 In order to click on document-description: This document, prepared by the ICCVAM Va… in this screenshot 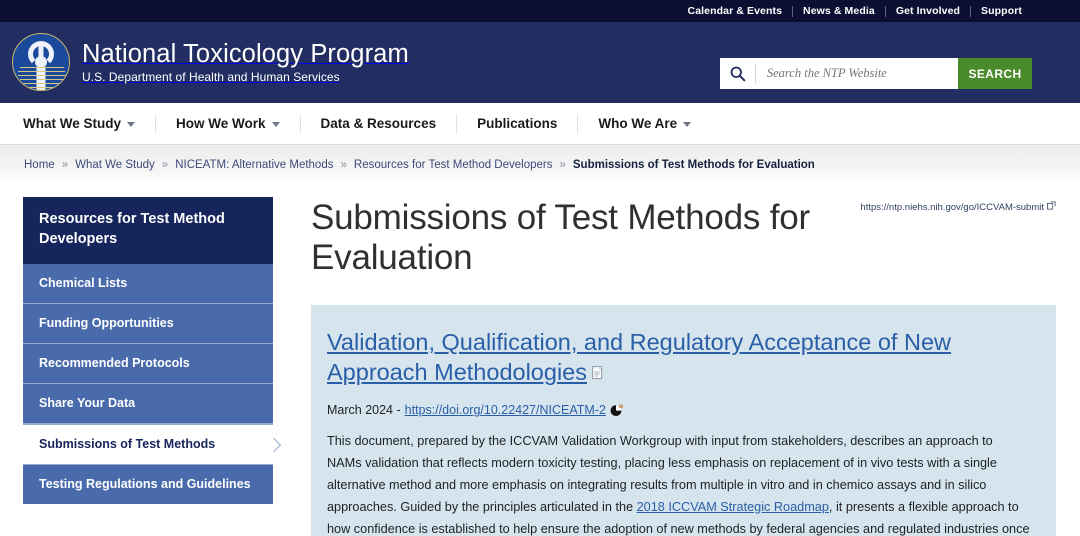, I will do `click(678, 483)`.